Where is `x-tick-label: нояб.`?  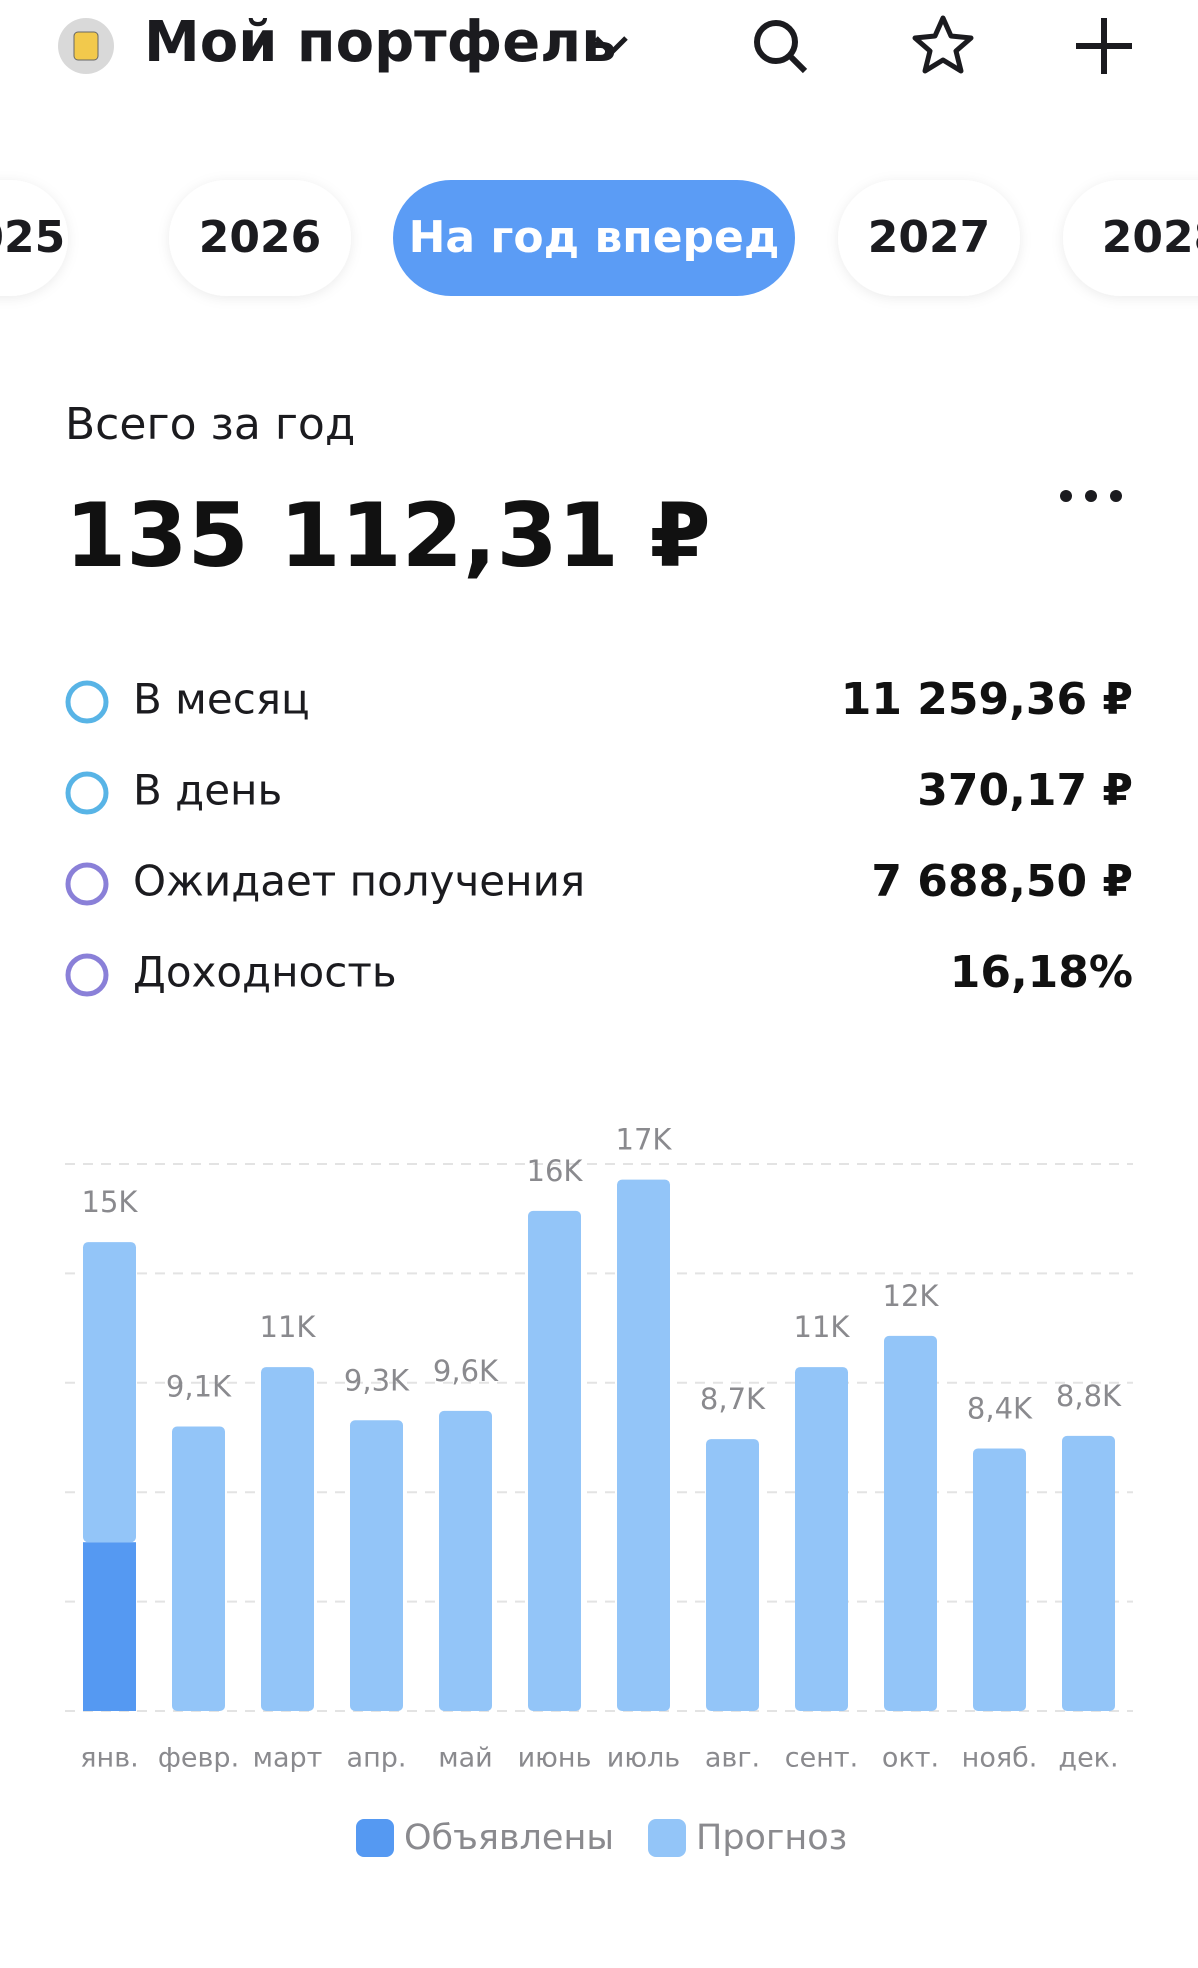
x-tick-label: нояб. is located at coordinates (1000, 1758).